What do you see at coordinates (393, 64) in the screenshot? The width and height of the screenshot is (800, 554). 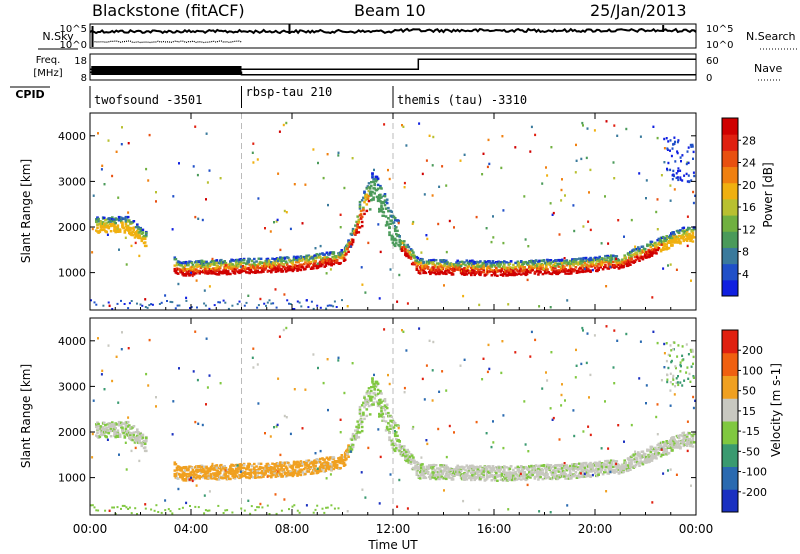 I see `nave-line` at bounding box center [393, 64].